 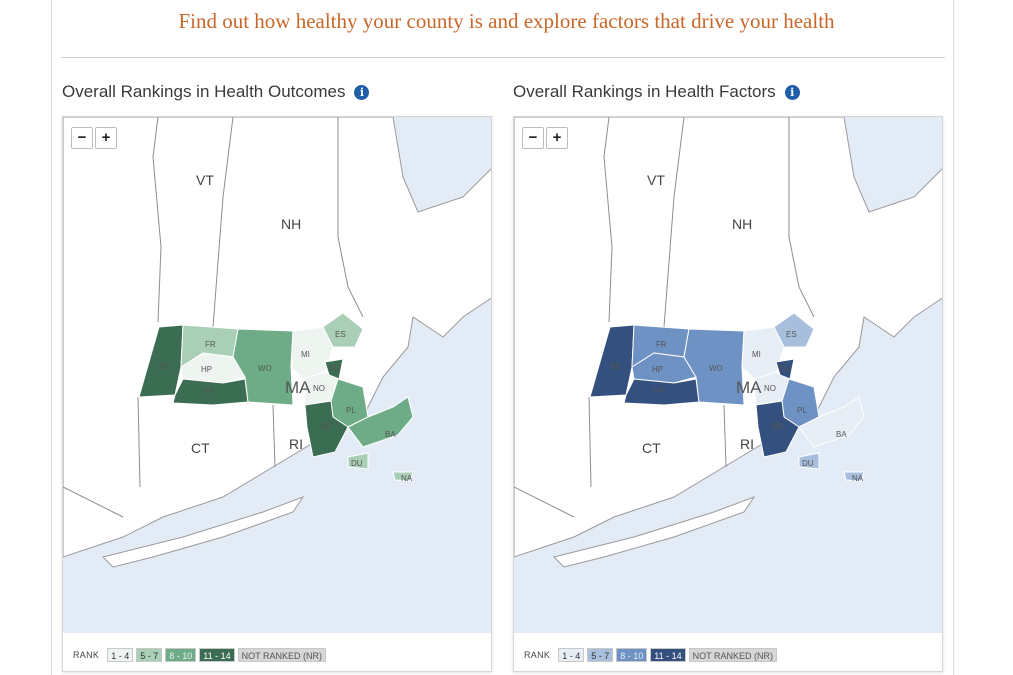 What do you see at coordinates (644, 91) in the screenshot?
I see `factors-title-text: Overall Rankings in Health Factors` at bounding box center [644, 91].